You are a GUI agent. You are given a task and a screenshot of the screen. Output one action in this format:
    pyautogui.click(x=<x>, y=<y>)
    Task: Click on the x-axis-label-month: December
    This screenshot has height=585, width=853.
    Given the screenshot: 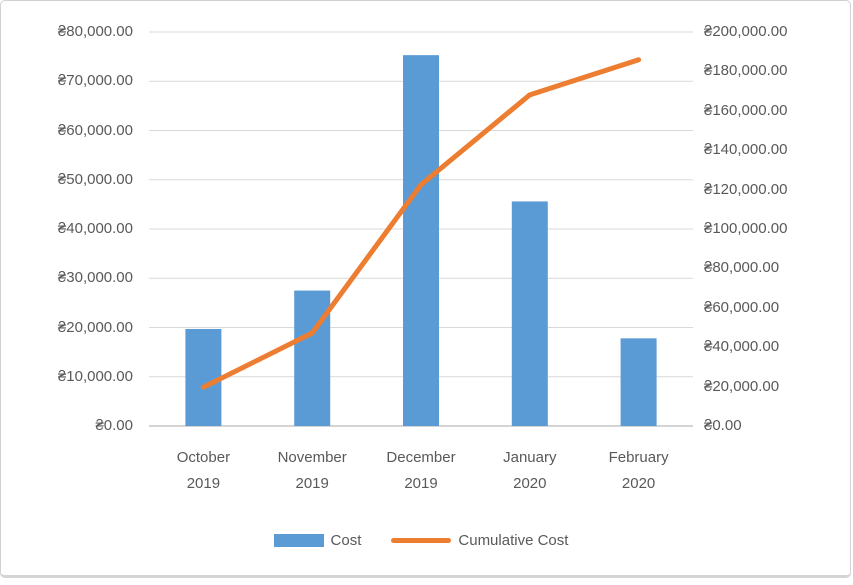 What is the action you would take?
    pyautogui.click(x=421, y=457)
    